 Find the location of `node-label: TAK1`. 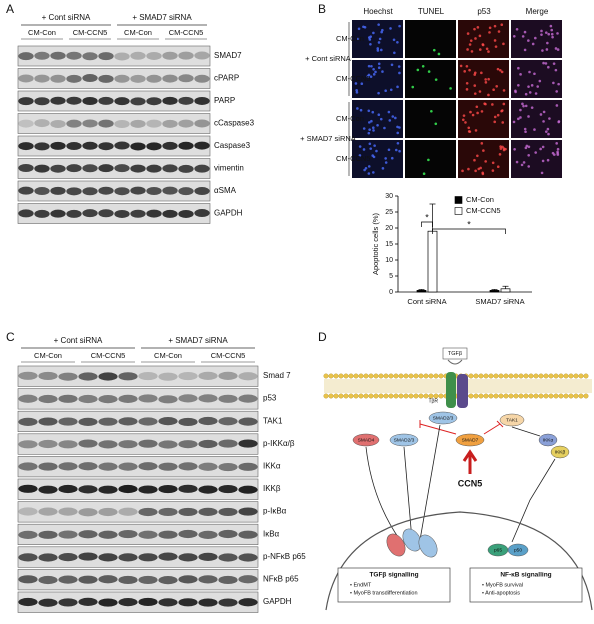

node-label: TAK1 is located at coordinates (512, 420).